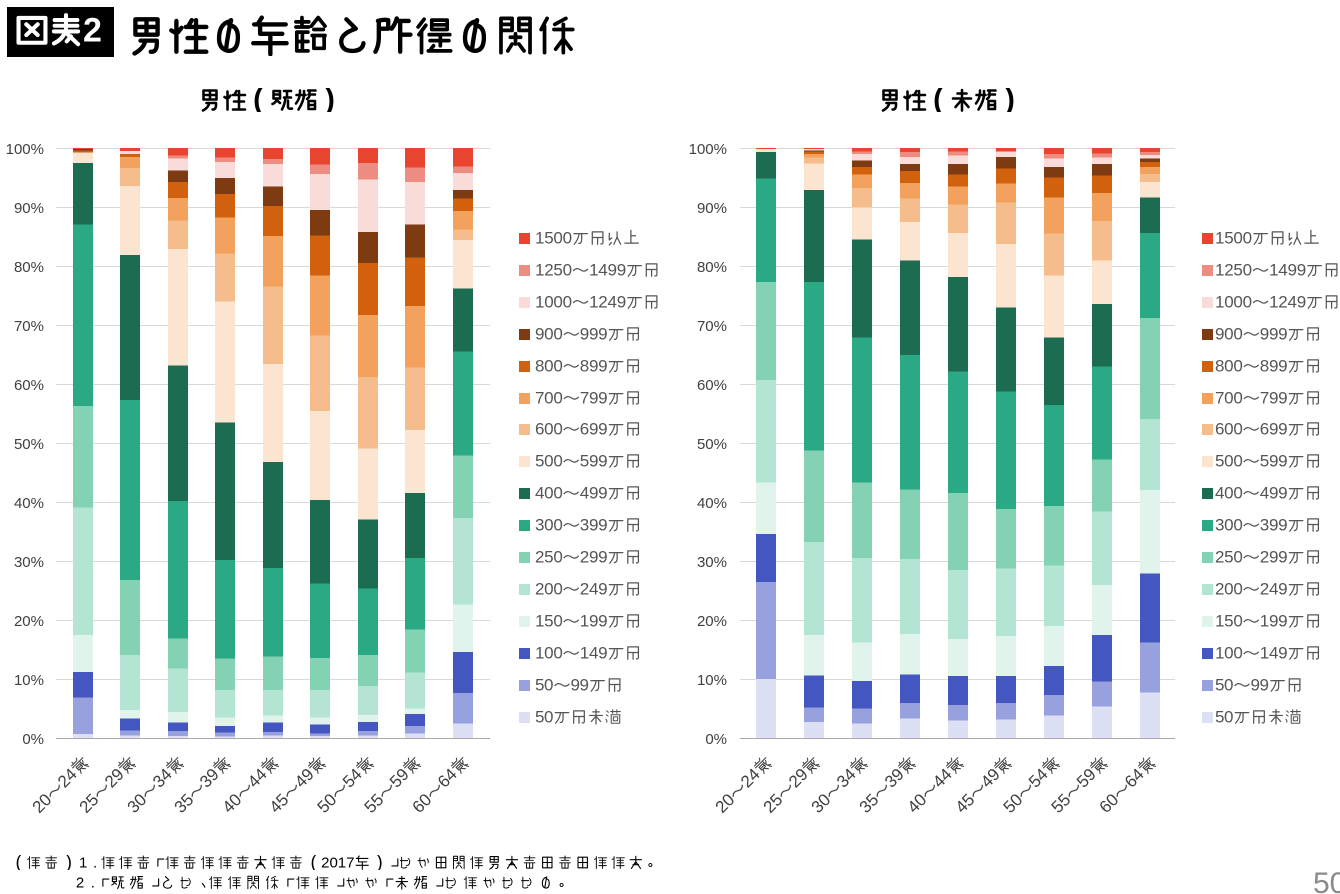 The image size is (1340, 894). I want to click on svg-text: 2017, so click(337, 862).